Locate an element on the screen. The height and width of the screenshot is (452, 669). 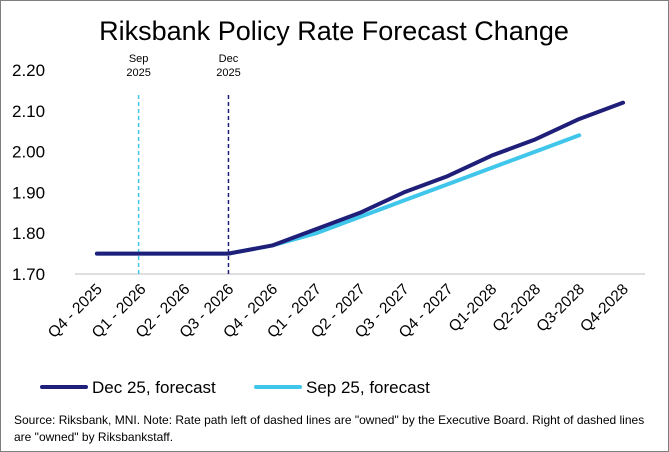
legend-label: Dec 25, forecast is located at coordinates (154, 387).